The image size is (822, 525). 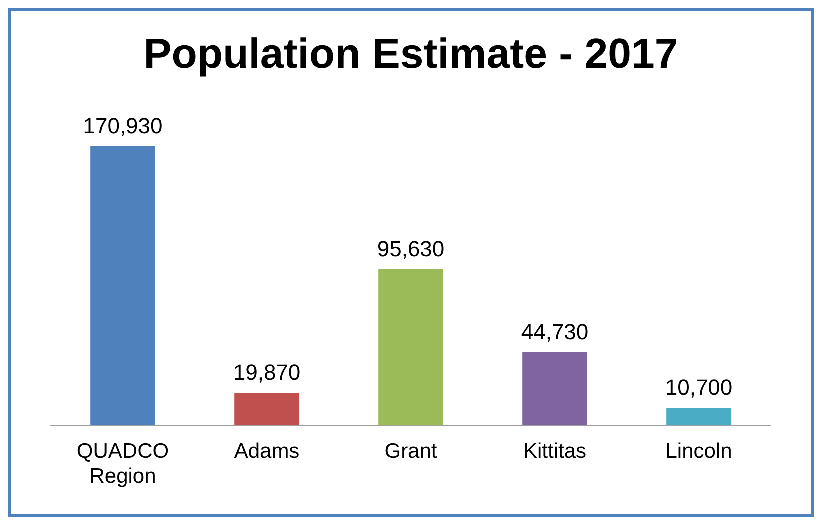 What do you see at coordinates (699, 451) in the screenshot?
I see `x-tick-label: Lincoln` at bounding box center [699, 451].